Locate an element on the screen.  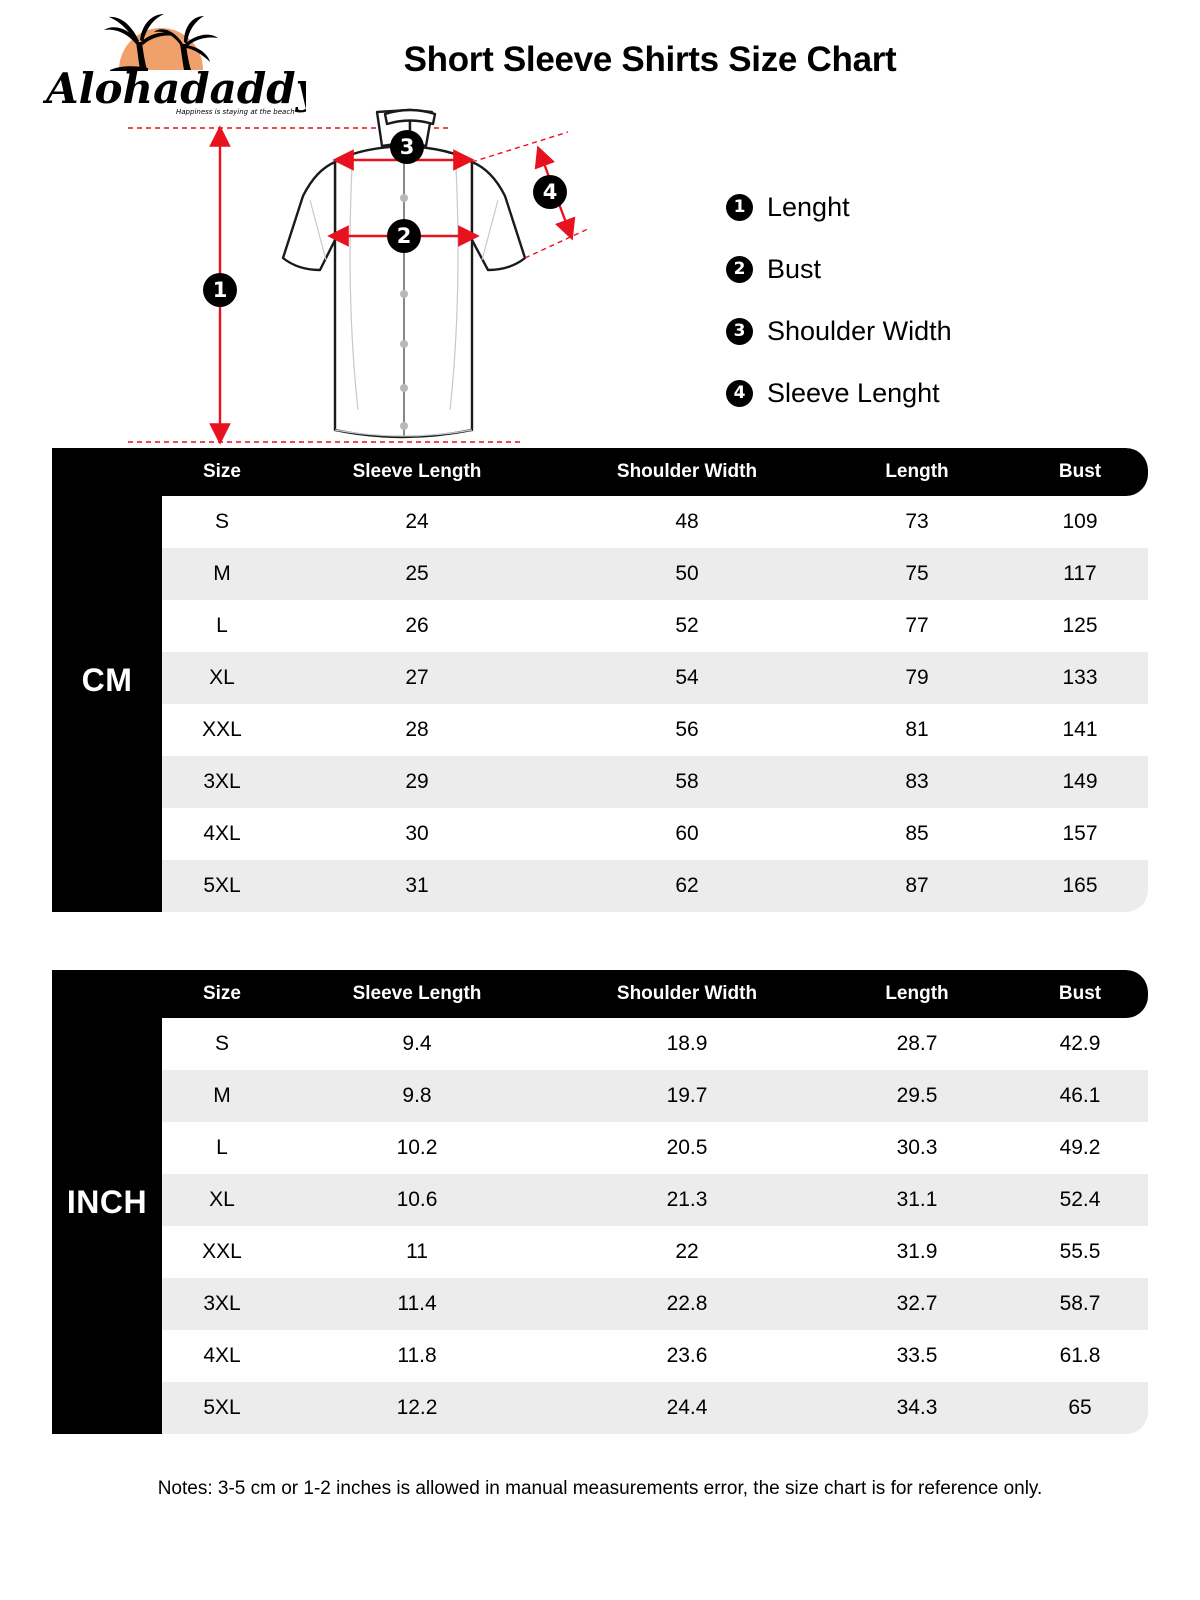
table-row: 3XL 11.4 22.8 32.7 58.7 is located at coordinates (655, 1304).